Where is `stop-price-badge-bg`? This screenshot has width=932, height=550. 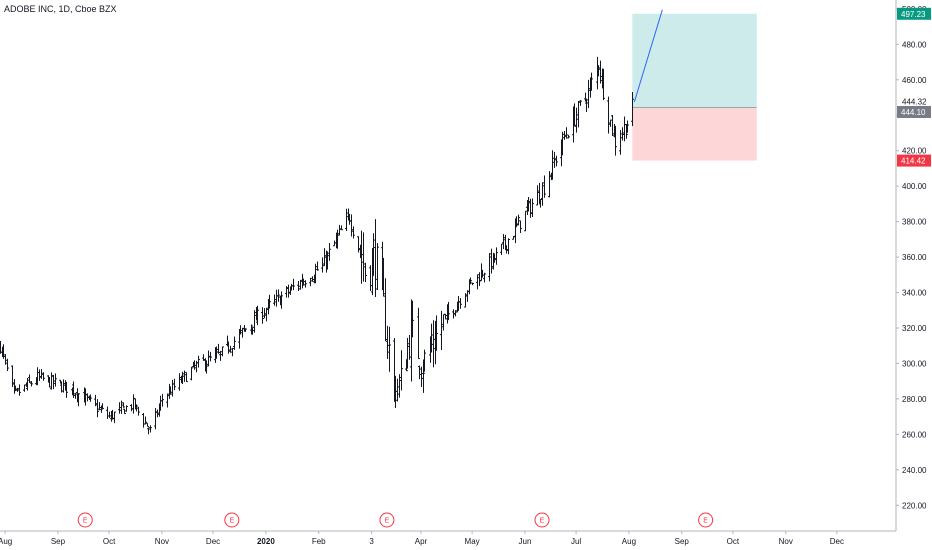 stop-price-badge-bg is located at coordinates (914, 160).